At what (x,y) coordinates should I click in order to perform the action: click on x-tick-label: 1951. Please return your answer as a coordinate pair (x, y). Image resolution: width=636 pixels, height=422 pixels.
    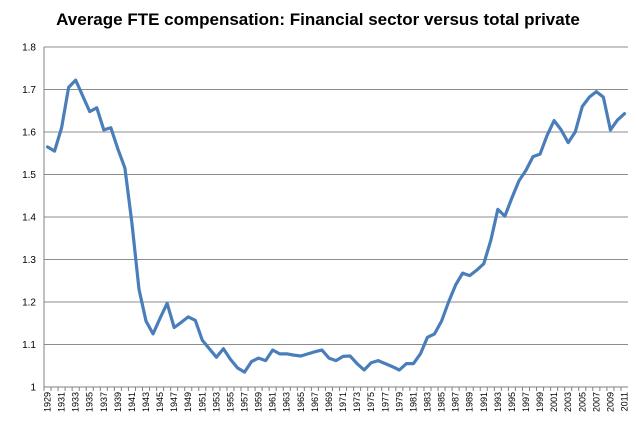
    Looking at the image, I should click on (202, 402).